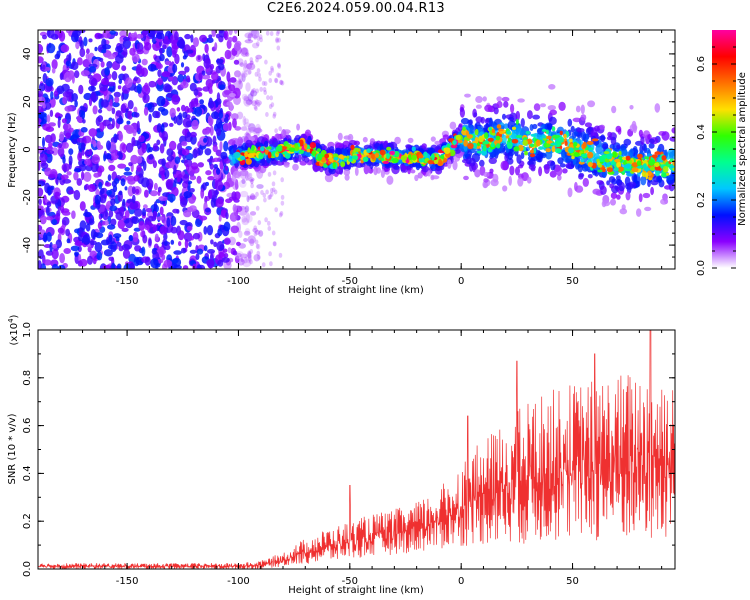  What do you see at coordinates (27, 378) in the screenshot?
I see `y-tick-label: 0.8` at bounding box center [27, 378].